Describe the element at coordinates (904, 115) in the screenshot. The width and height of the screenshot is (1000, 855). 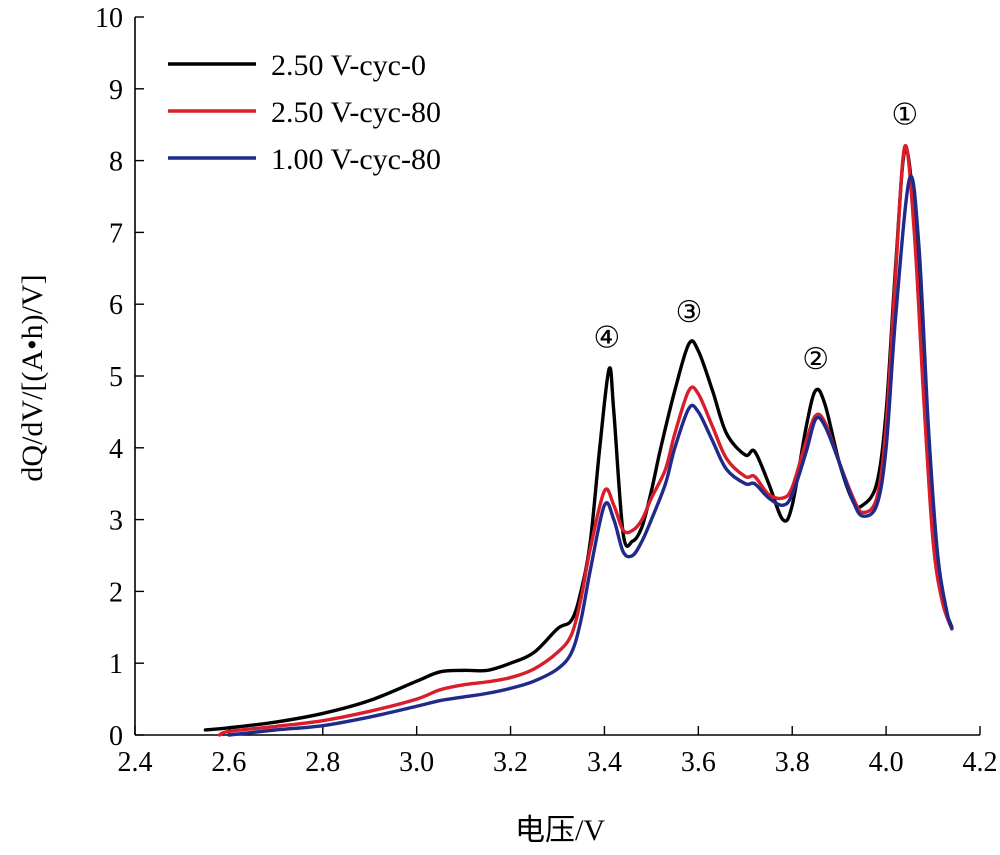
I see `peak-label: ①` at that location.